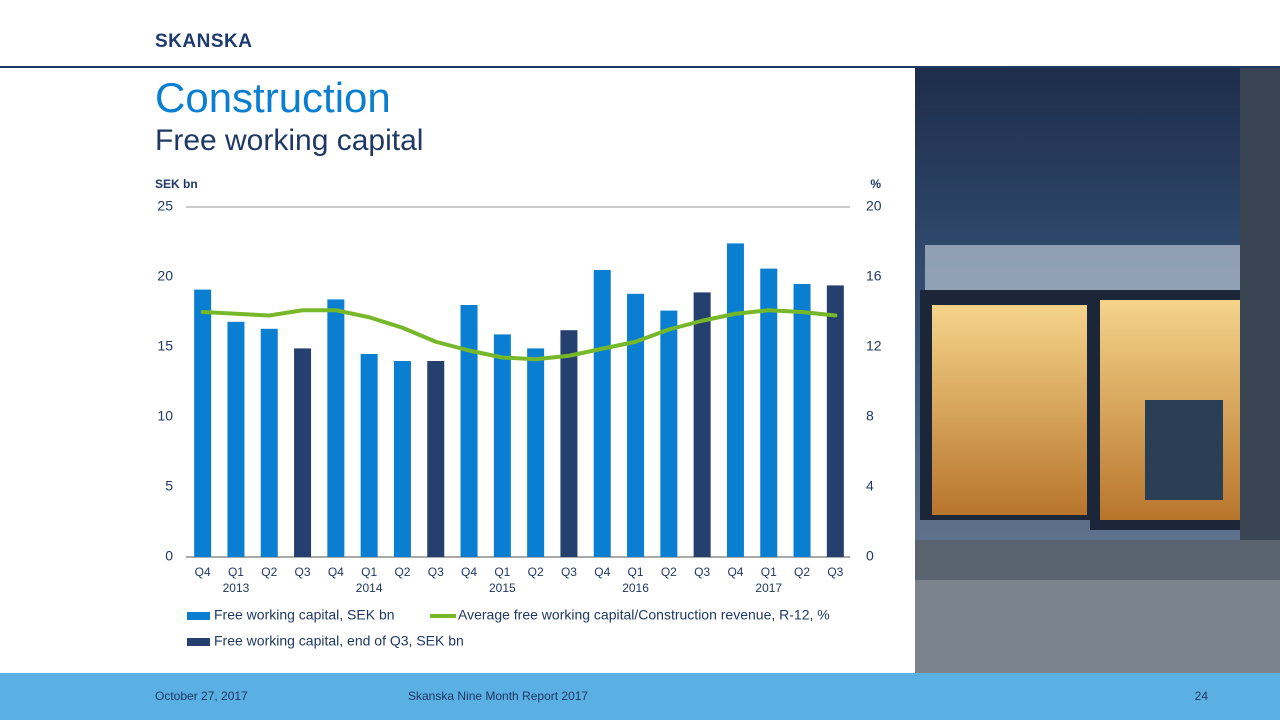  I want to click on y-tick-label: 10, so click(165, 416).